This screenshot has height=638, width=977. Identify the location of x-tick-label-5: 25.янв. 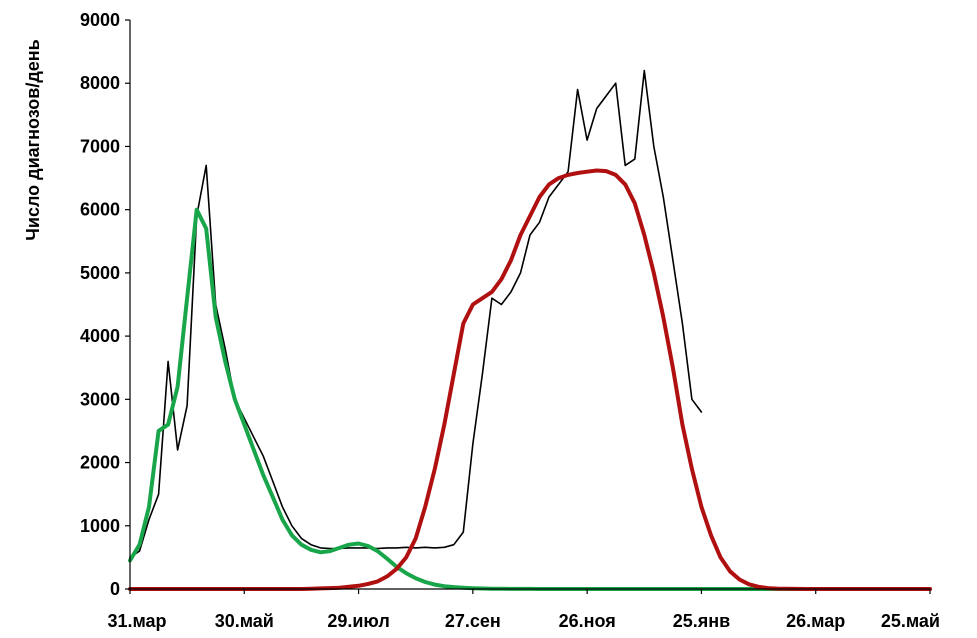
(701, 621).